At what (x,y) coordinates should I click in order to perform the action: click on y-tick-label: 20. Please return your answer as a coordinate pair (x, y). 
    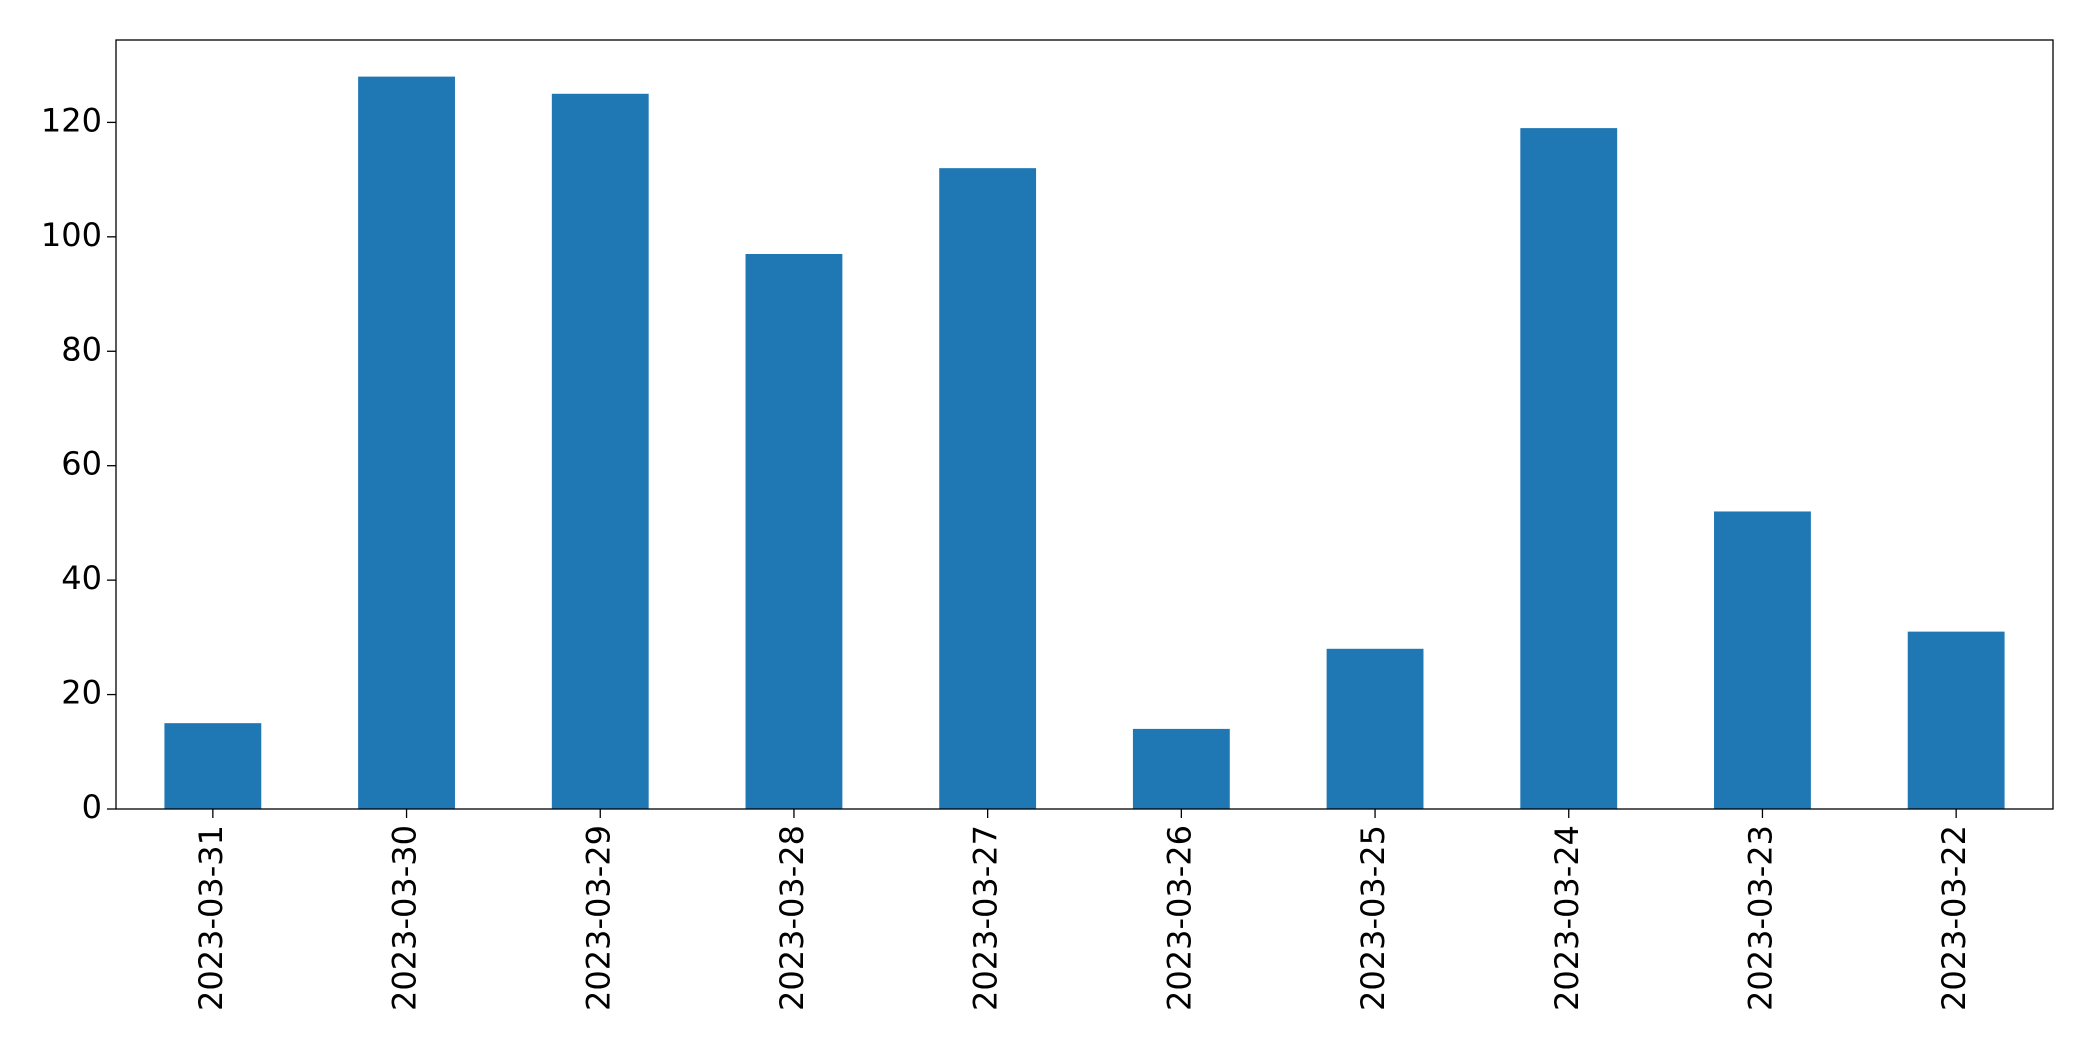
    Looking at the image, I should click on (81, 693).